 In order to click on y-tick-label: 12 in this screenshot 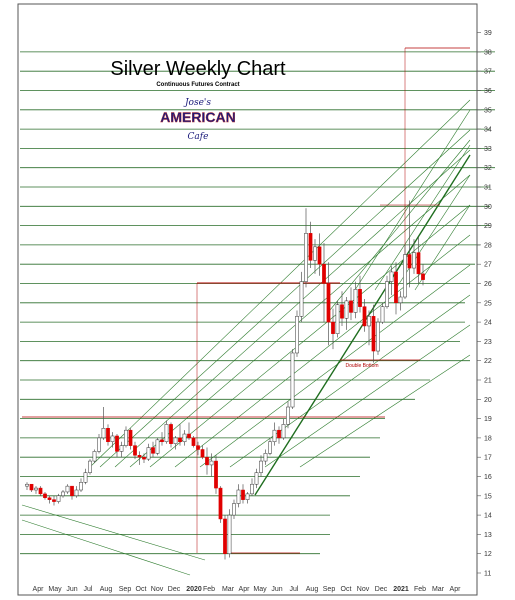, I will do `click(488, 554)`.